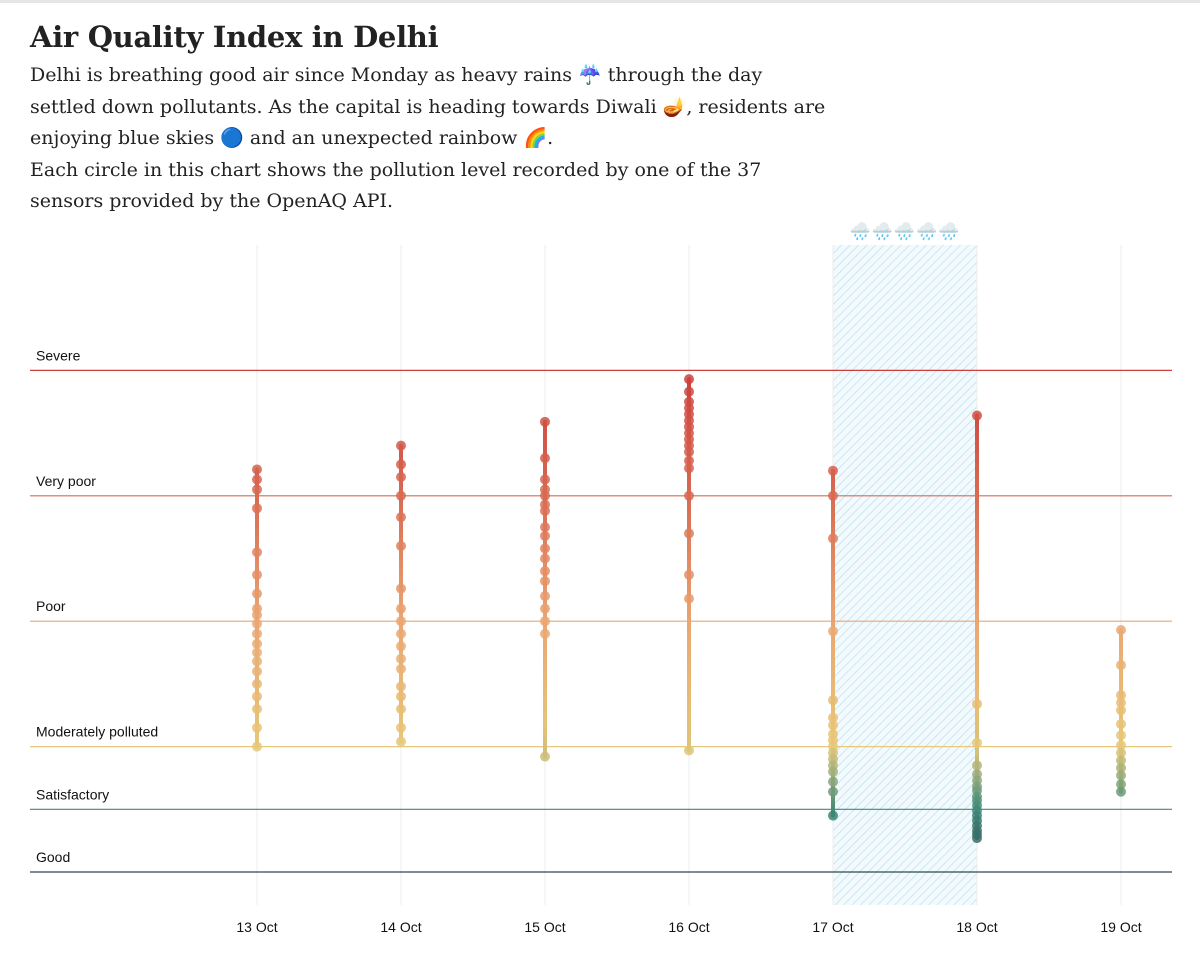 The image size is (1200, 972). I want to click on x-tick-label: 15 Oct, so click(544, 927).